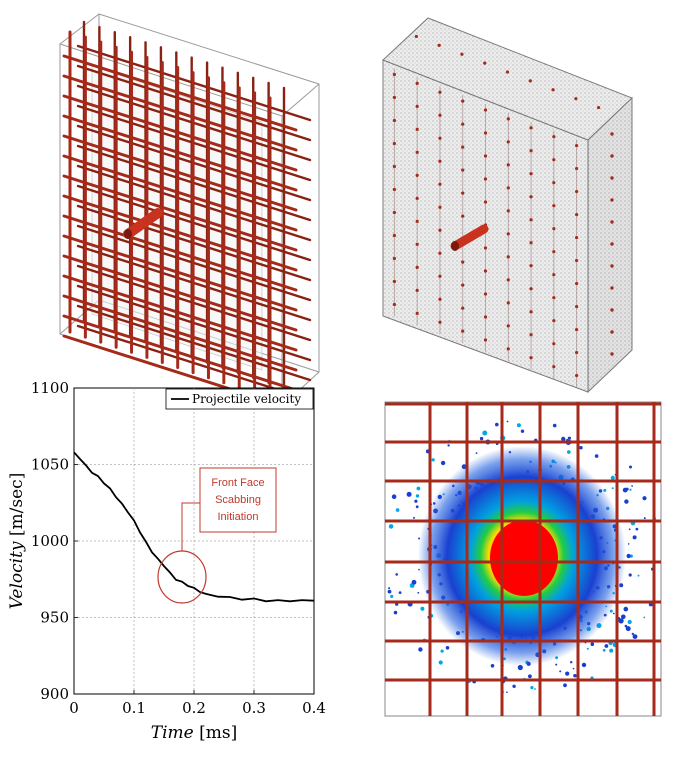 The image size is (682, 760). I want to click on x-tick-label: 0.1, so click(134, 708).